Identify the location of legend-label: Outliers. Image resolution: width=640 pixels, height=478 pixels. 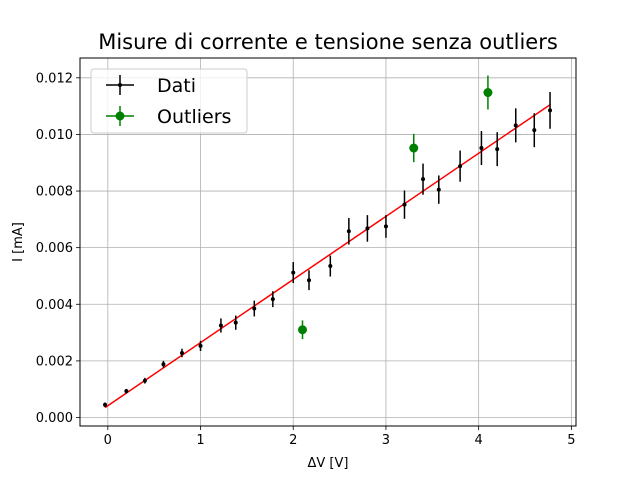
(194, 117).